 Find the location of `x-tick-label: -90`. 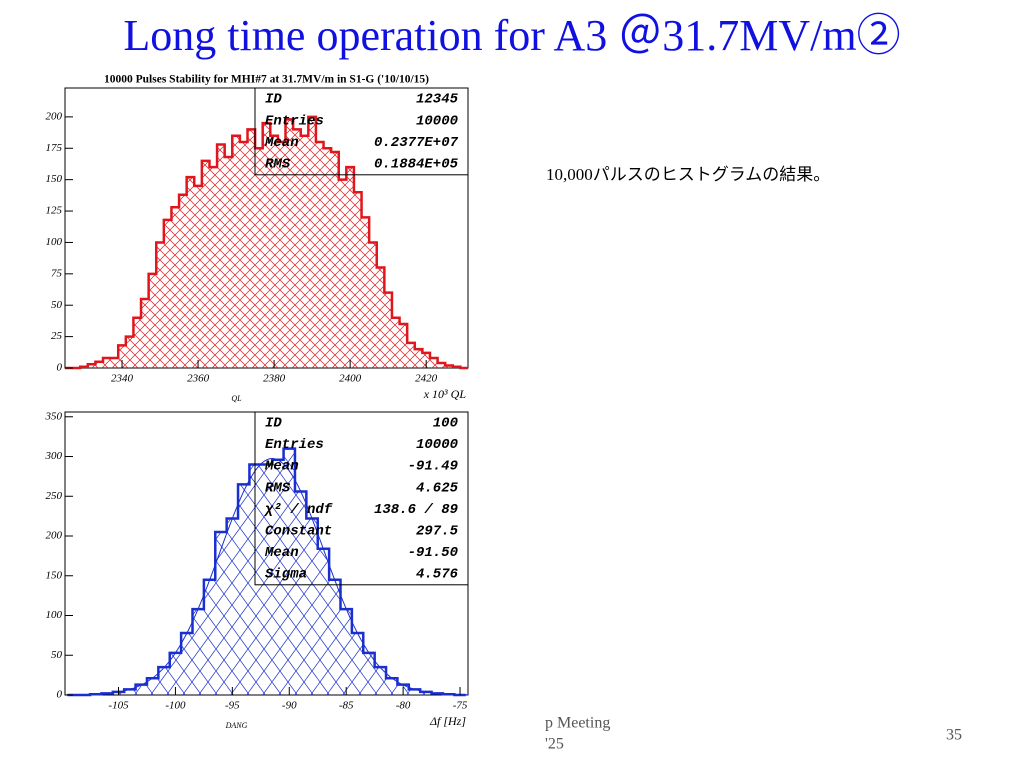

x-tick-label: -90 is located at coordinates (289, 706).